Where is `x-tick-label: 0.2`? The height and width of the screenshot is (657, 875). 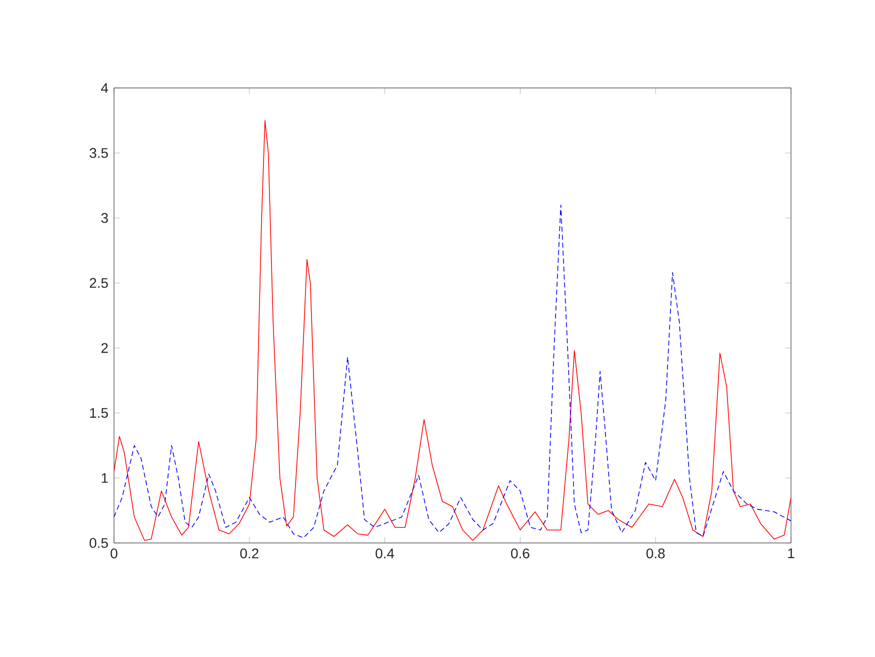
x-tick-label: 0.2 is located at coordinates (249, 553).